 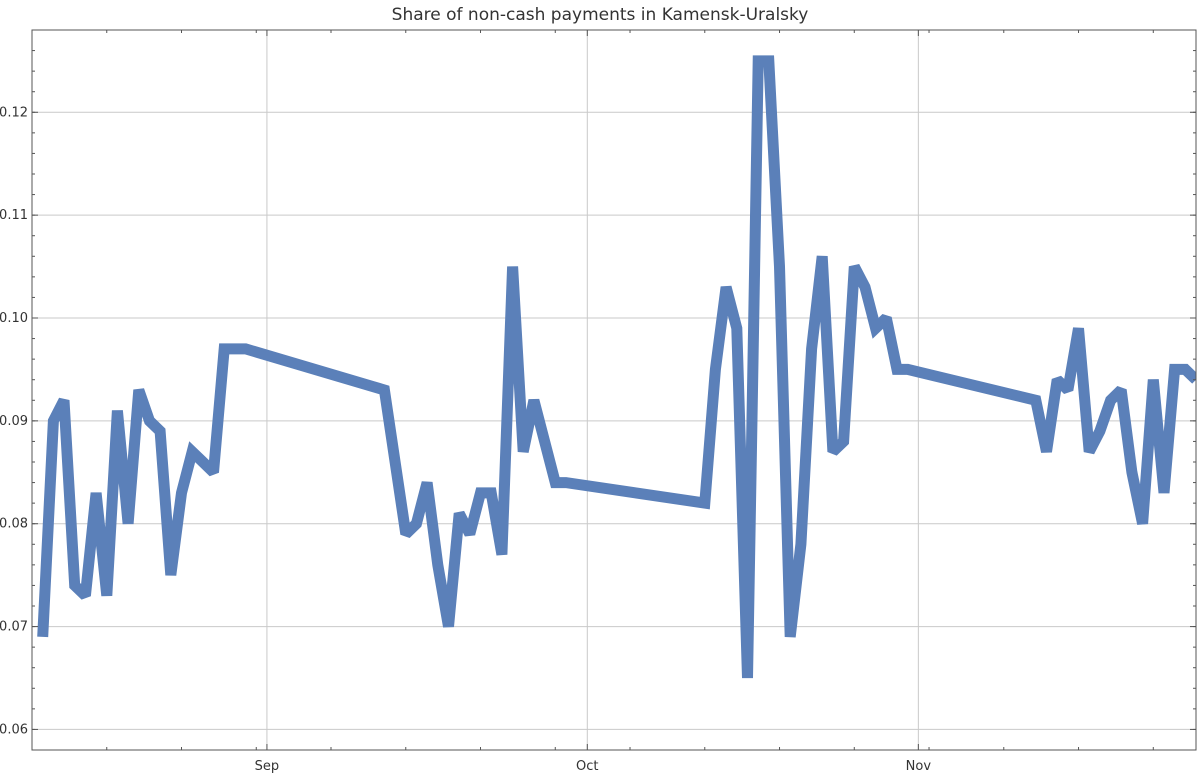 I want to click on y-tick-label: 0.09, so click(x=14, y=421).